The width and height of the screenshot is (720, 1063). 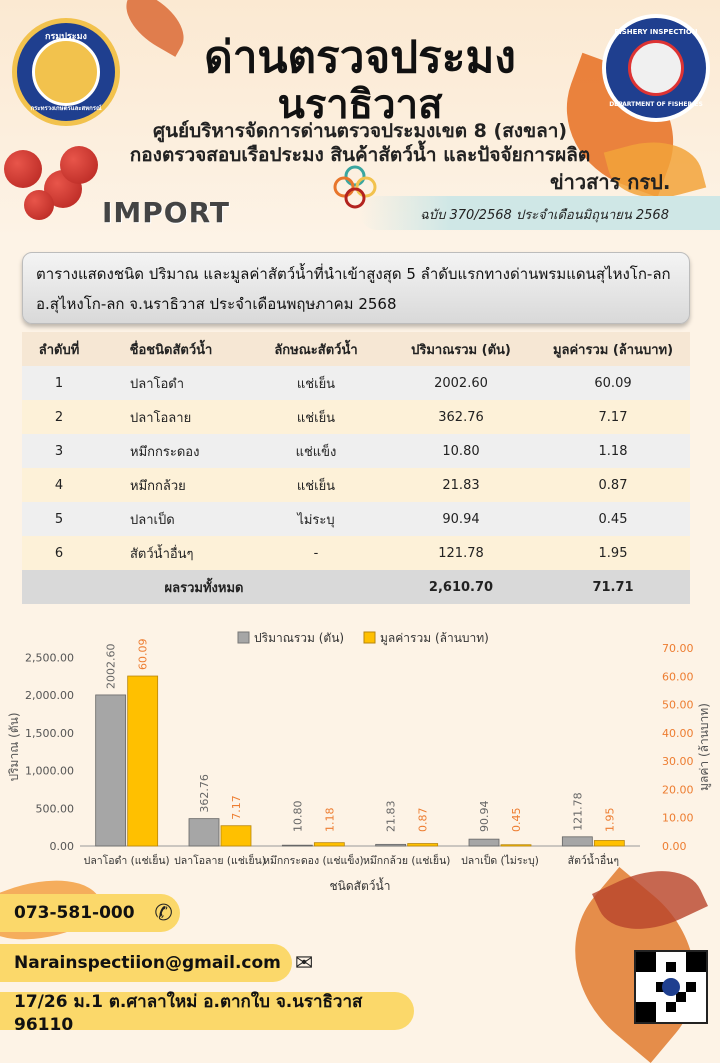 What do you see at coordinates (656, 32) in the screenshot?
I see `logo-text-top: FISHERY INSPECTION` at bounding box center [656, 32].